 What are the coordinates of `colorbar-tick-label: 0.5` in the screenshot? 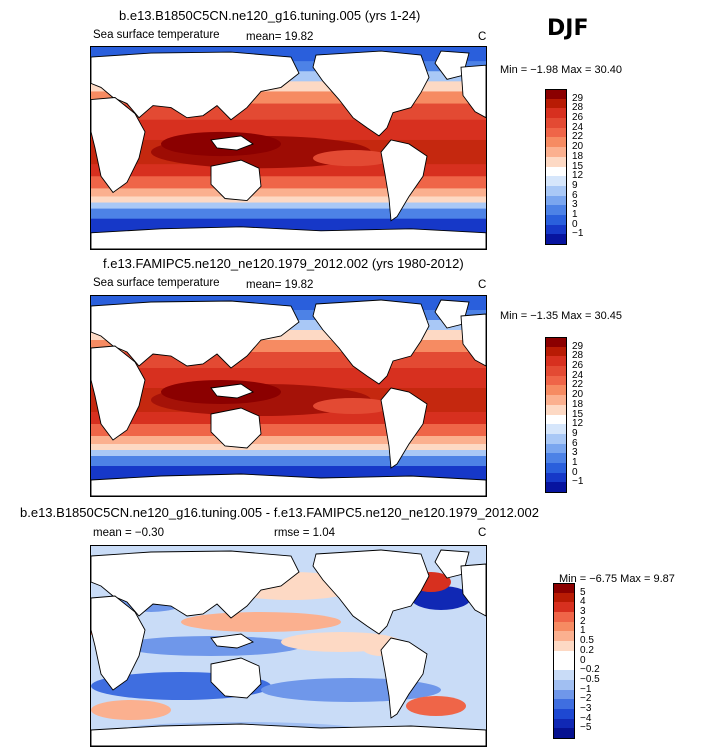 It's located at (587, 641).